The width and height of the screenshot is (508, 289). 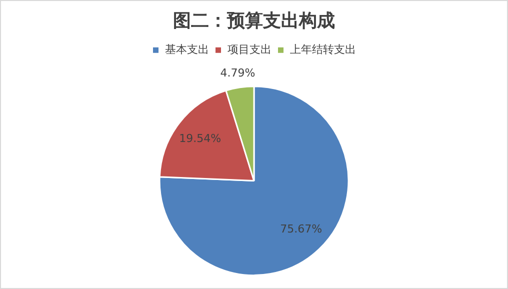 What do you see at coordinates (323, 49) in the screenshot?
I see `legend-label: 上年结转支出` at bounding box center [323, 49].